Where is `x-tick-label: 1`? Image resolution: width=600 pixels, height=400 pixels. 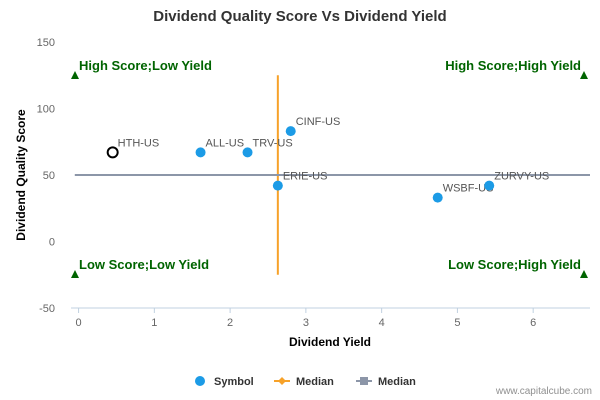
x-tick-label: 1 is located at coordinates (154, 323).